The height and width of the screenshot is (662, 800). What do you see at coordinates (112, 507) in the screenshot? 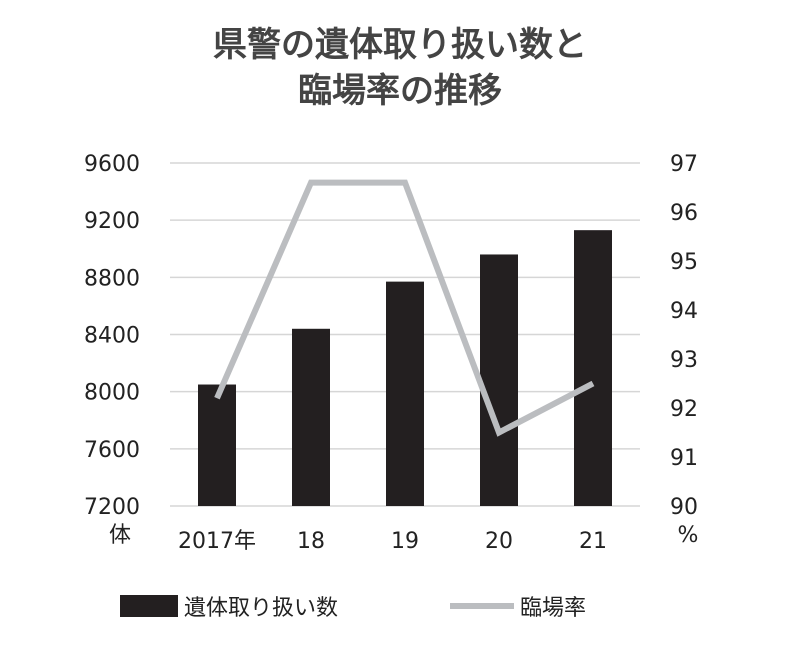
I see `left-axis-tick: 7200` at bounding box center [112, 507].